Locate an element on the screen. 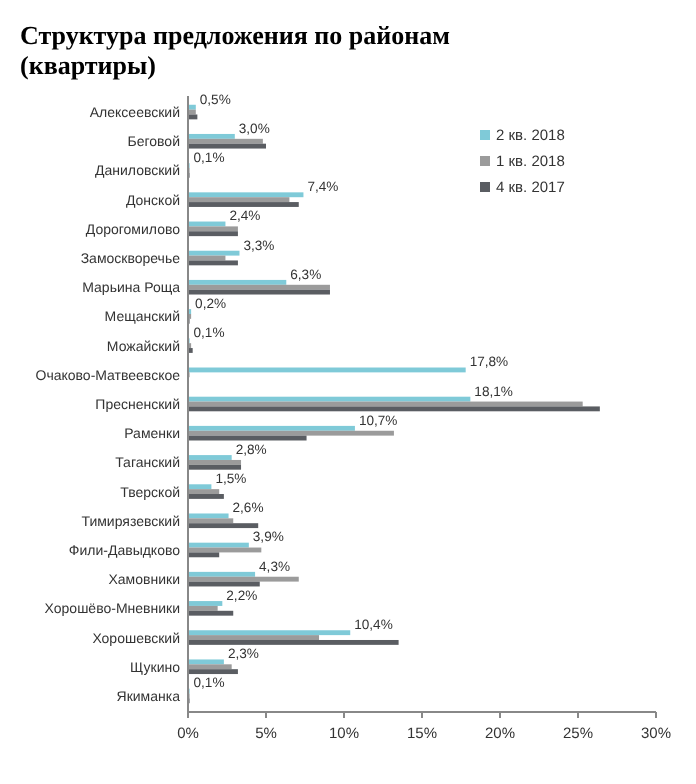 This screenshot has width=696, height=784. chart-title: Структура предложения по районам (квартиры) is located at coordinates (235, 50).